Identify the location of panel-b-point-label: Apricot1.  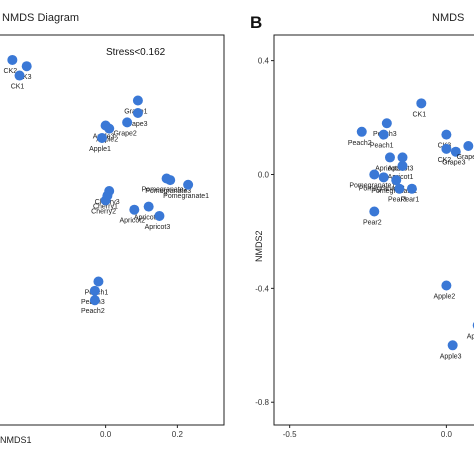
(401, 177).